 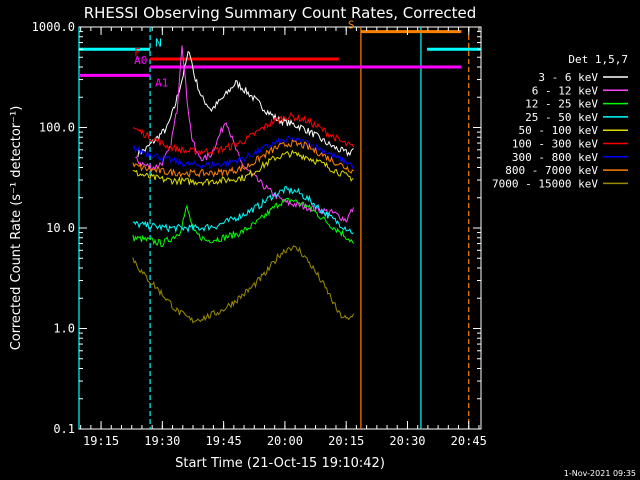 What do you see at coordinates (600, 473) in the screenshot?
I see `date-stamp: 1-Nov-2021 09:35` at bounding box center [600, 473].